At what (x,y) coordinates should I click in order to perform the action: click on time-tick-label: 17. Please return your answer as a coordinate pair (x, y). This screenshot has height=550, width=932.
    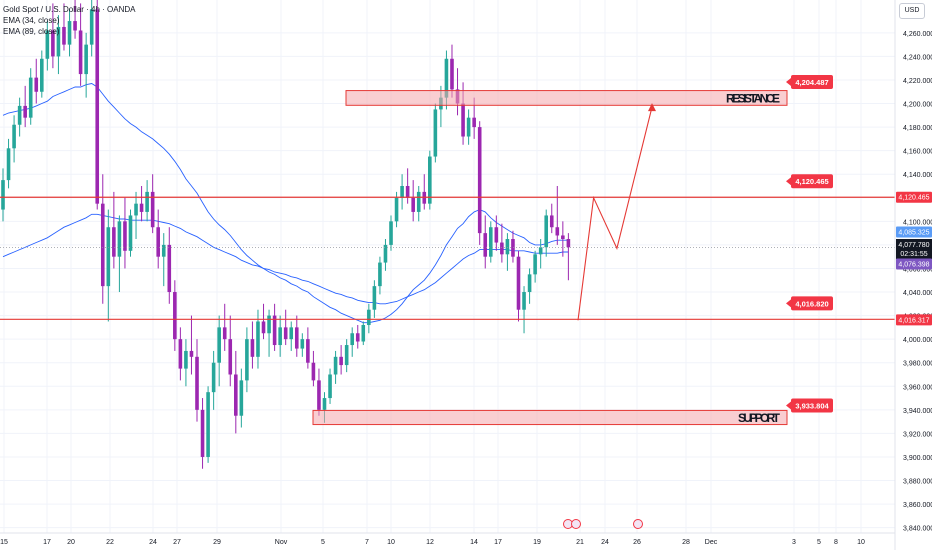
    Looking at the image, I should click on (498, 542).